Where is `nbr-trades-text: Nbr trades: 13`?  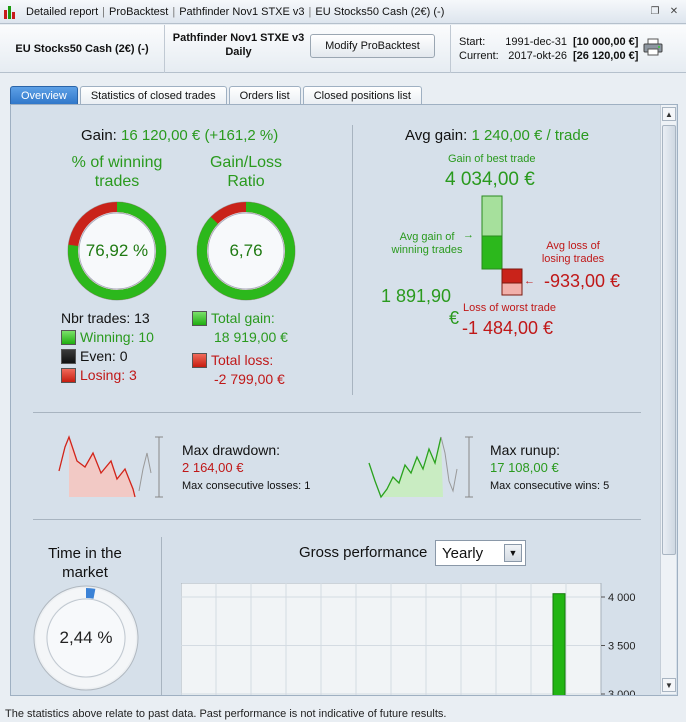 nbr-trades-text: Nbr trades: 13 is located at coordinates (105, 318).